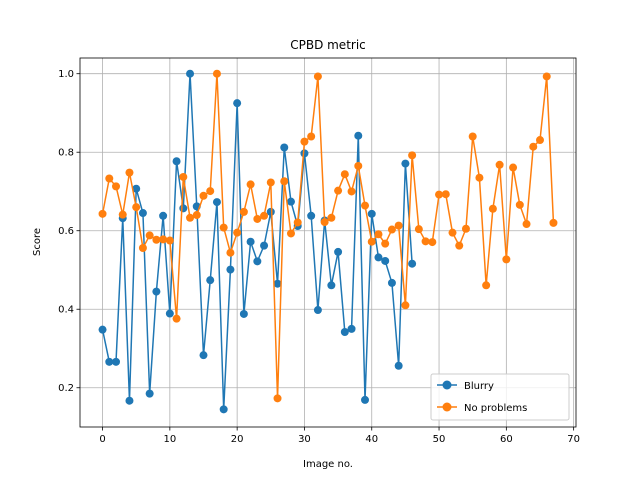 Image resolution: width=640 pixels, height=480 pixels. I want to click on x-tick-label: 70, so click(573, 439).